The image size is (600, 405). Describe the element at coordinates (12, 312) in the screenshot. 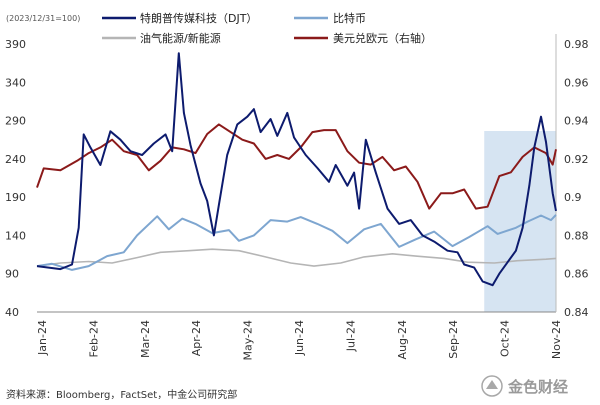

I see `left-tick-label: 40` at that location.